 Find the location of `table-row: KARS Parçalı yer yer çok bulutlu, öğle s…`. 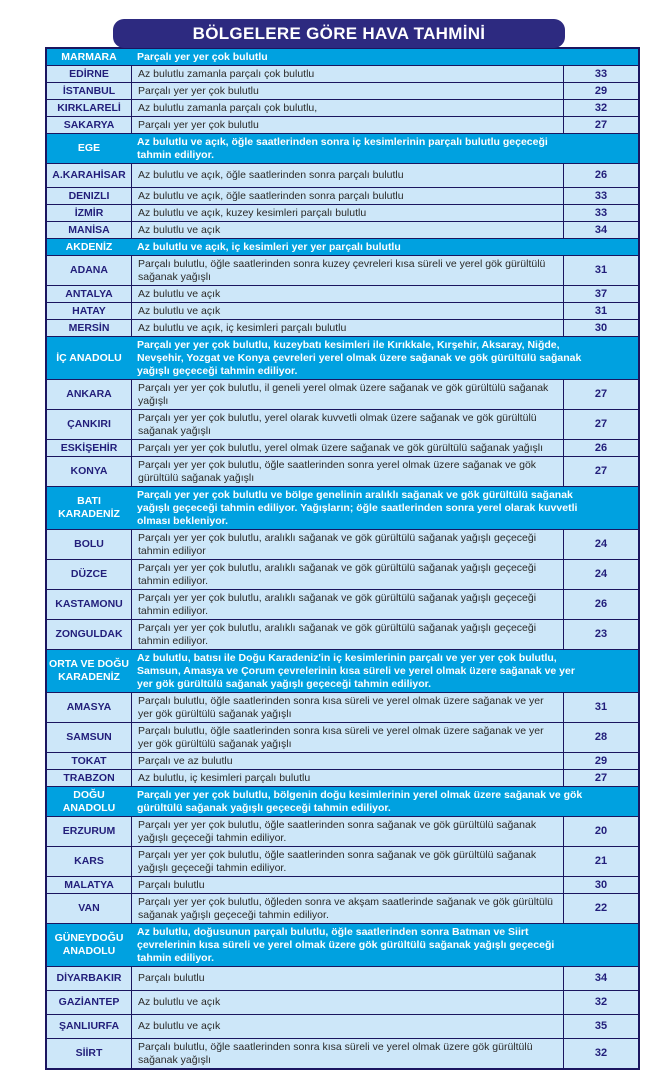

table-row: KARS Parçalı yer yer çok bulutlu, öğle s… is located at coordinates (342, 862).